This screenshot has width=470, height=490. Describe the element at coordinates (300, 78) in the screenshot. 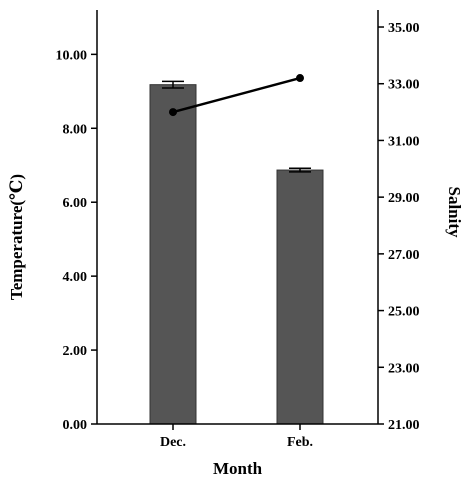

I see `salinity-point-feb` at that location.